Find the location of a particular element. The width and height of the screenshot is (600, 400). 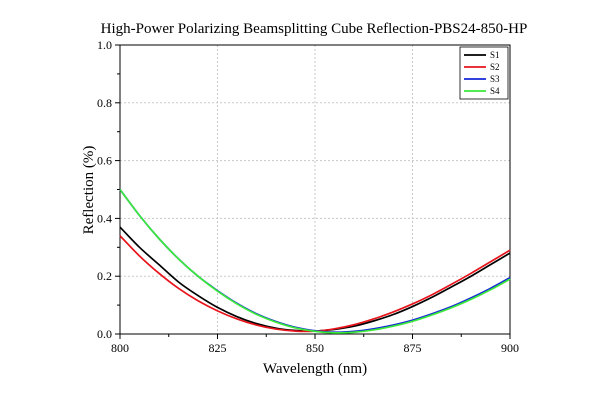

x-tick-label: 900 is located at coordinates (510, 348).